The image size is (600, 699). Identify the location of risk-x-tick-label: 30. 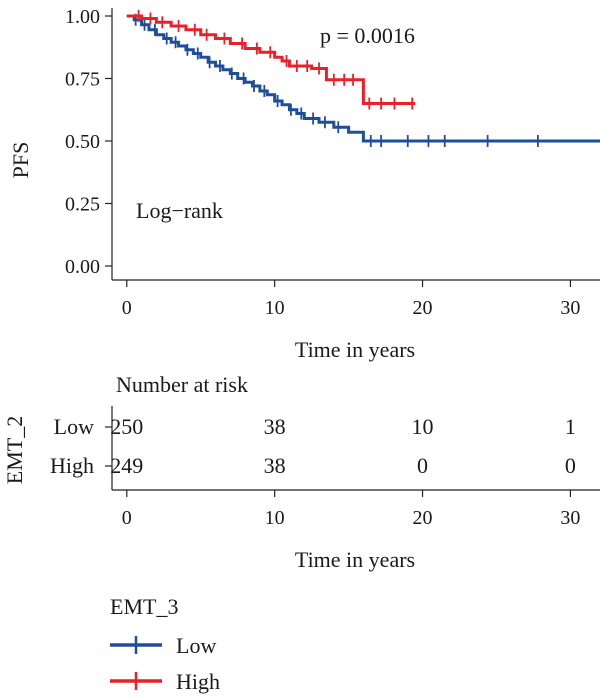
(570, 518).